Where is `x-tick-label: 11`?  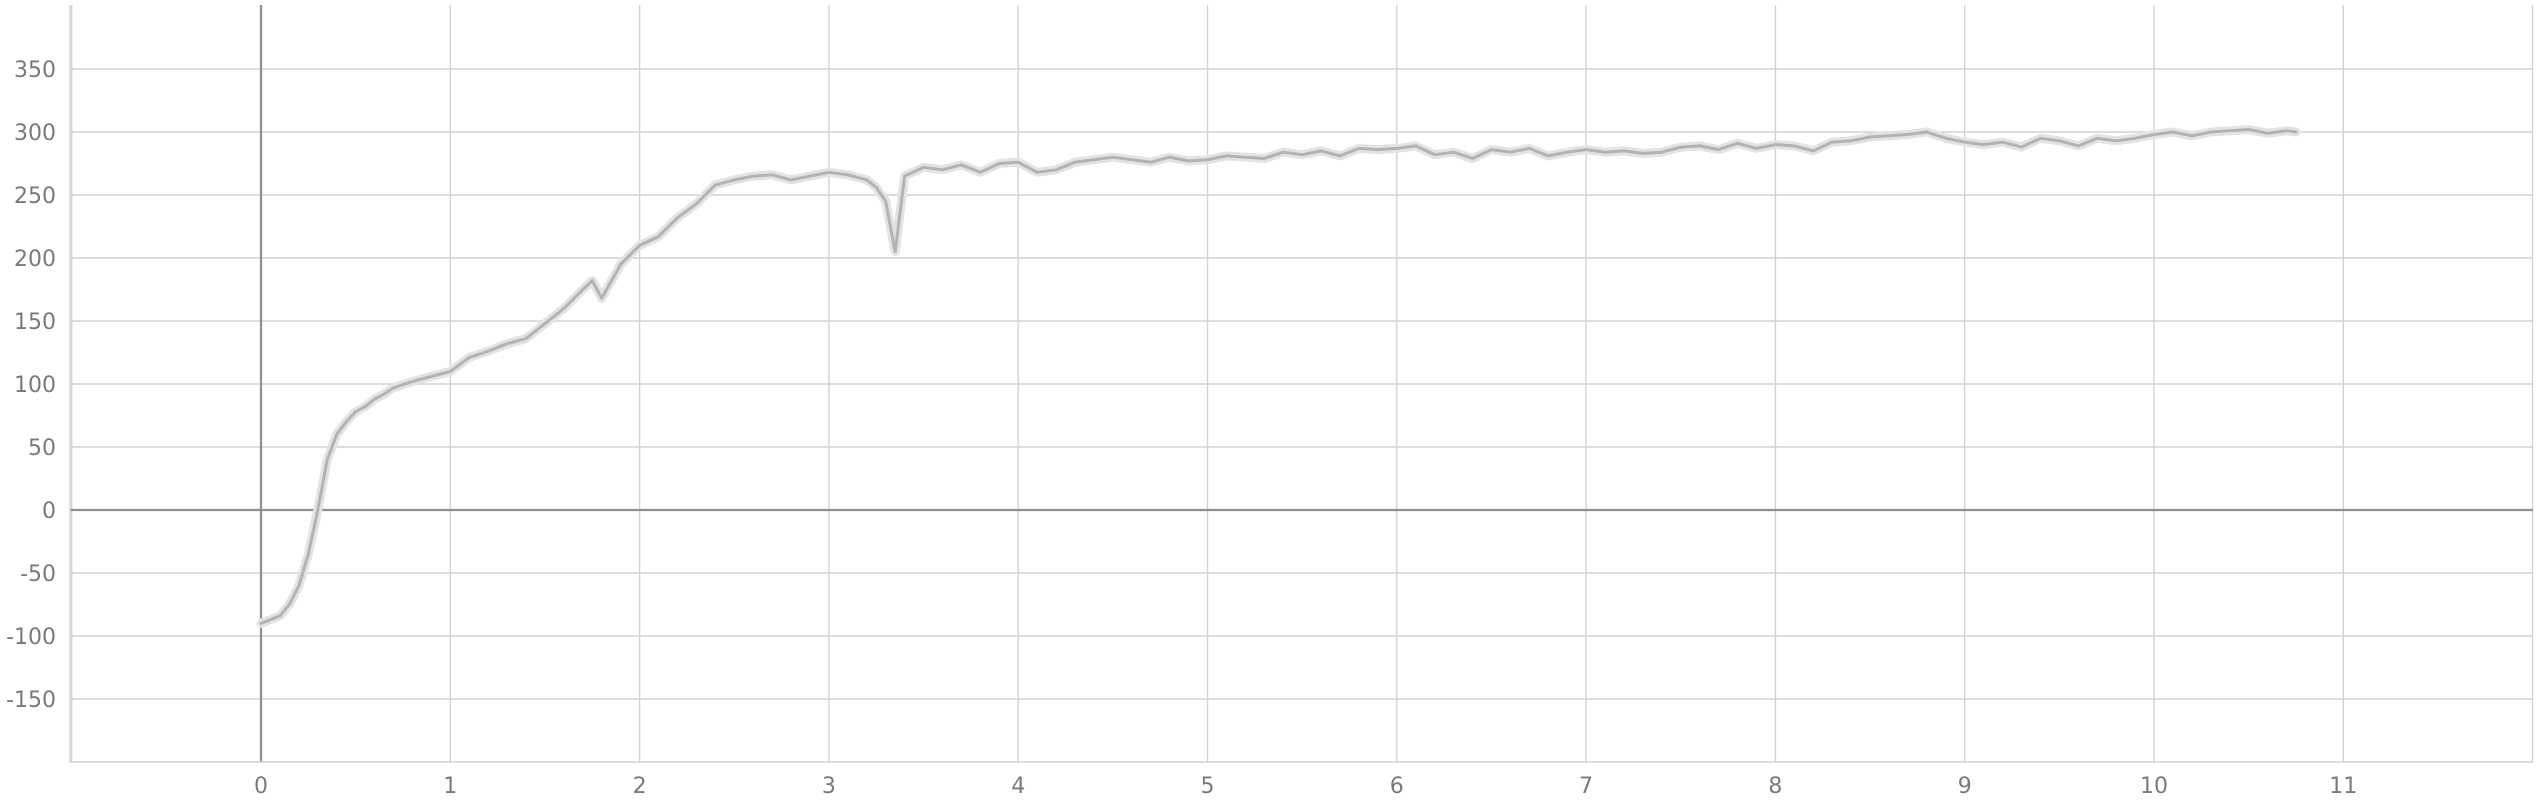
x-tick-label: 11 is located at coordinates (2343, 786).